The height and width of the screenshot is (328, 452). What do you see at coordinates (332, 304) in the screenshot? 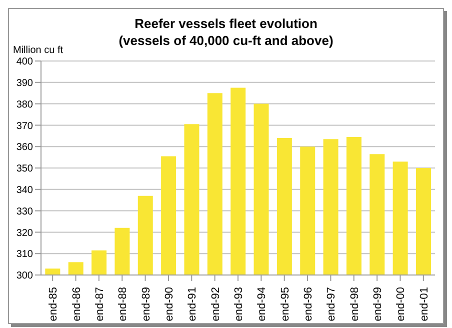
I see `x-tick-label: end-97` at bounding box center [332, 304].